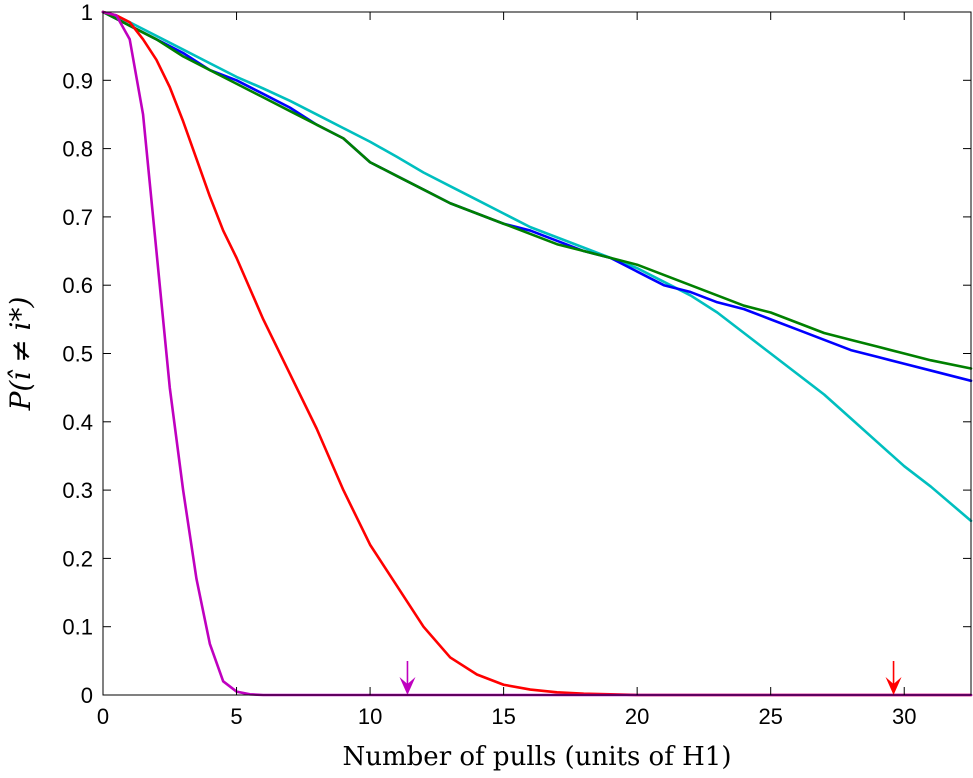  What do you see at coordinates (770, 716) in the screenshot?
I see `x-tick-label-5: 25` at bounding box center [770, 716].